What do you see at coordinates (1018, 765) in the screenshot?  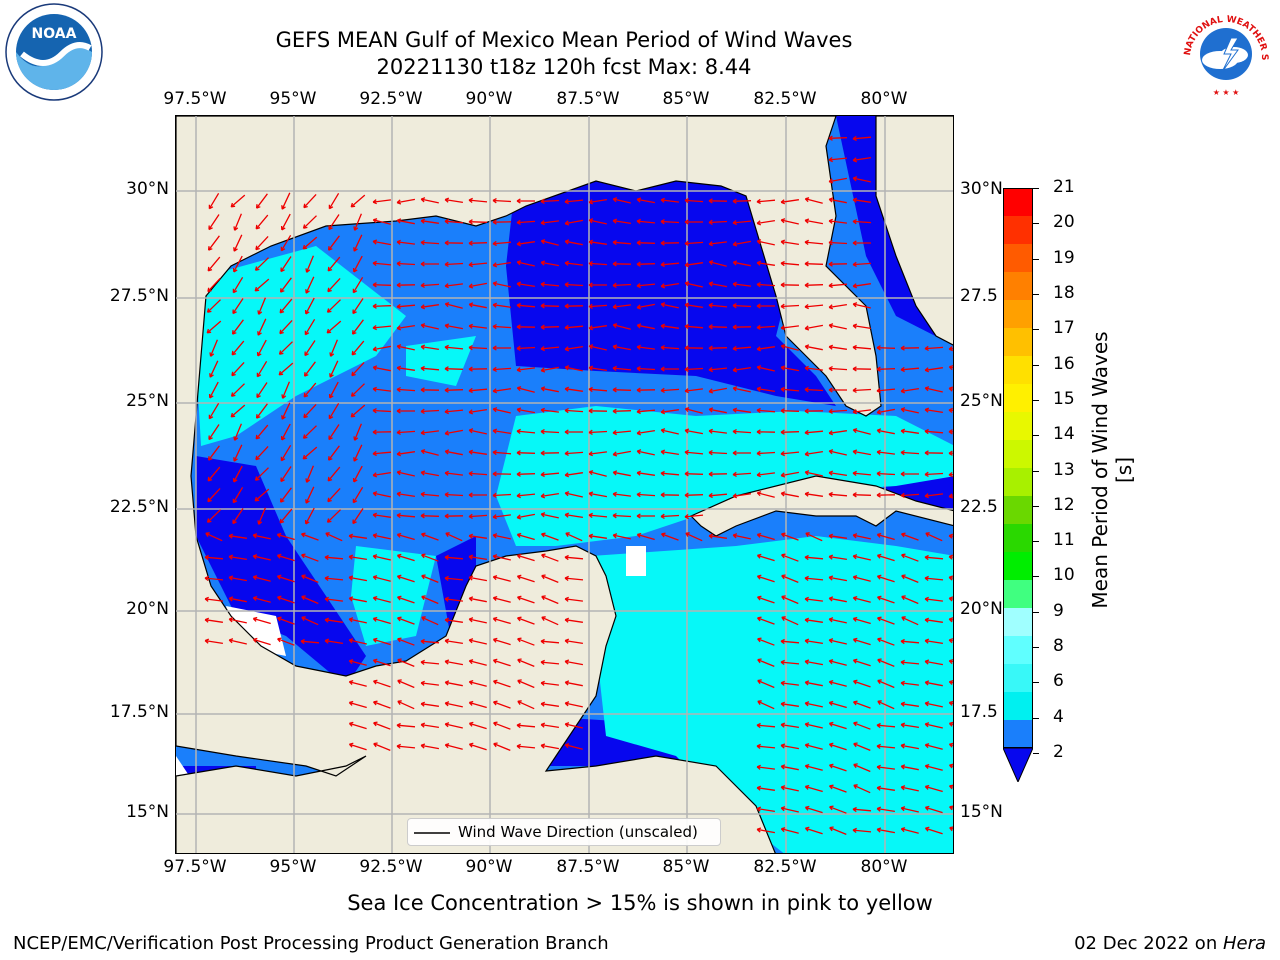 I see `colorbar-extension` at bounding box center [1018, 765].